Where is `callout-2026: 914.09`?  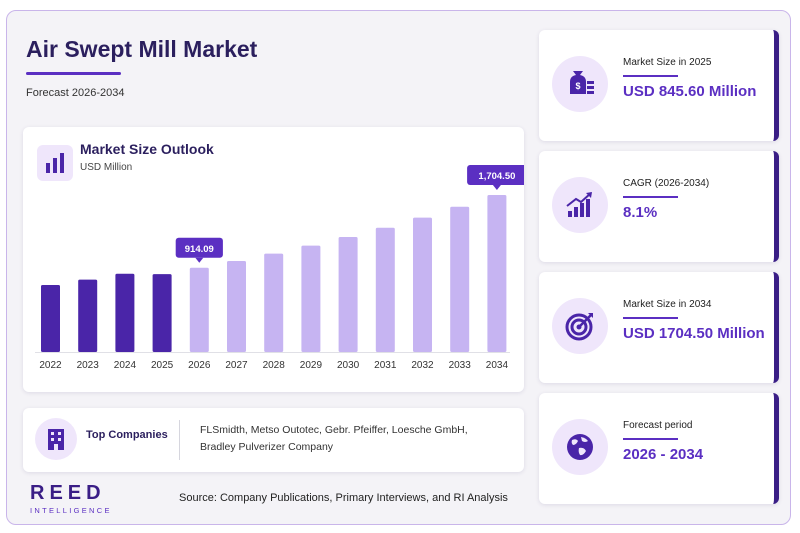
callout-2026: 914.09 is located at coordinates (199, 250).